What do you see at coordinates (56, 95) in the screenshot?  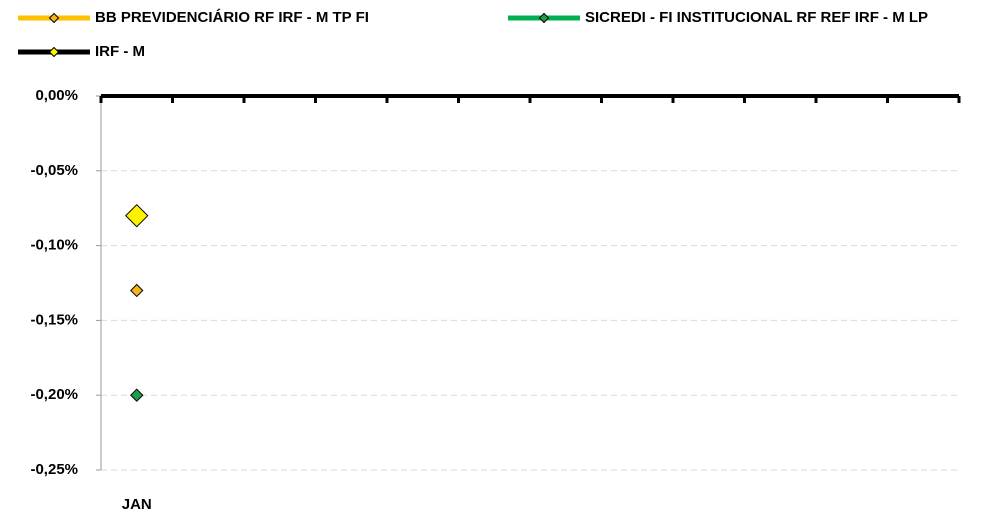 I see `y-tick-label: 0,00%` at bounding box center [56, 95].